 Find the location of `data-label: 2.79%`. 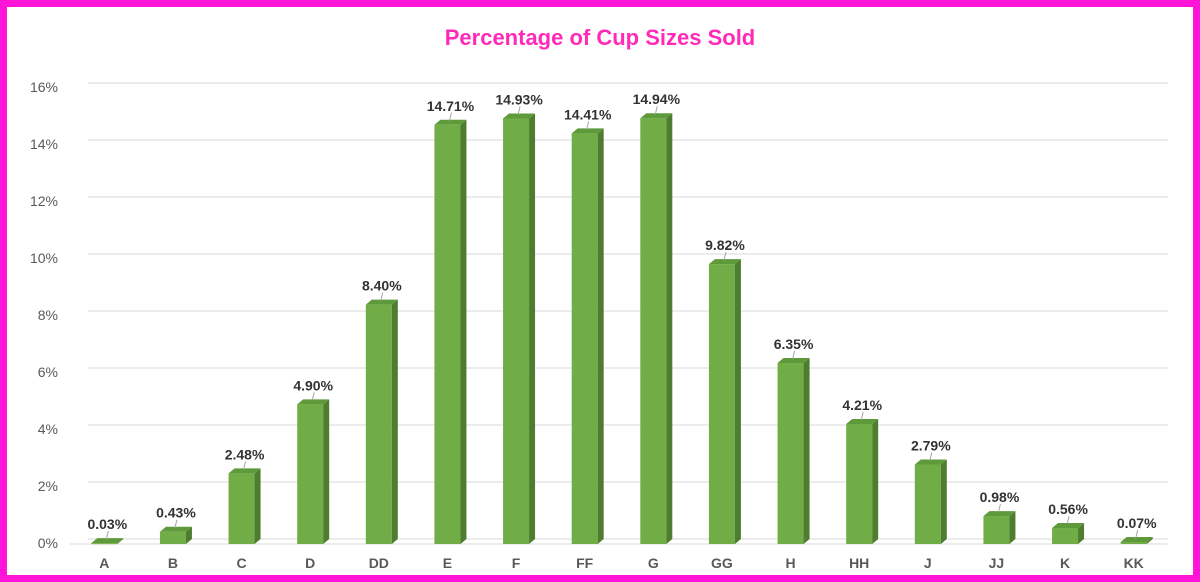

data-label: 2.79% is located at coordinates (931, 445).